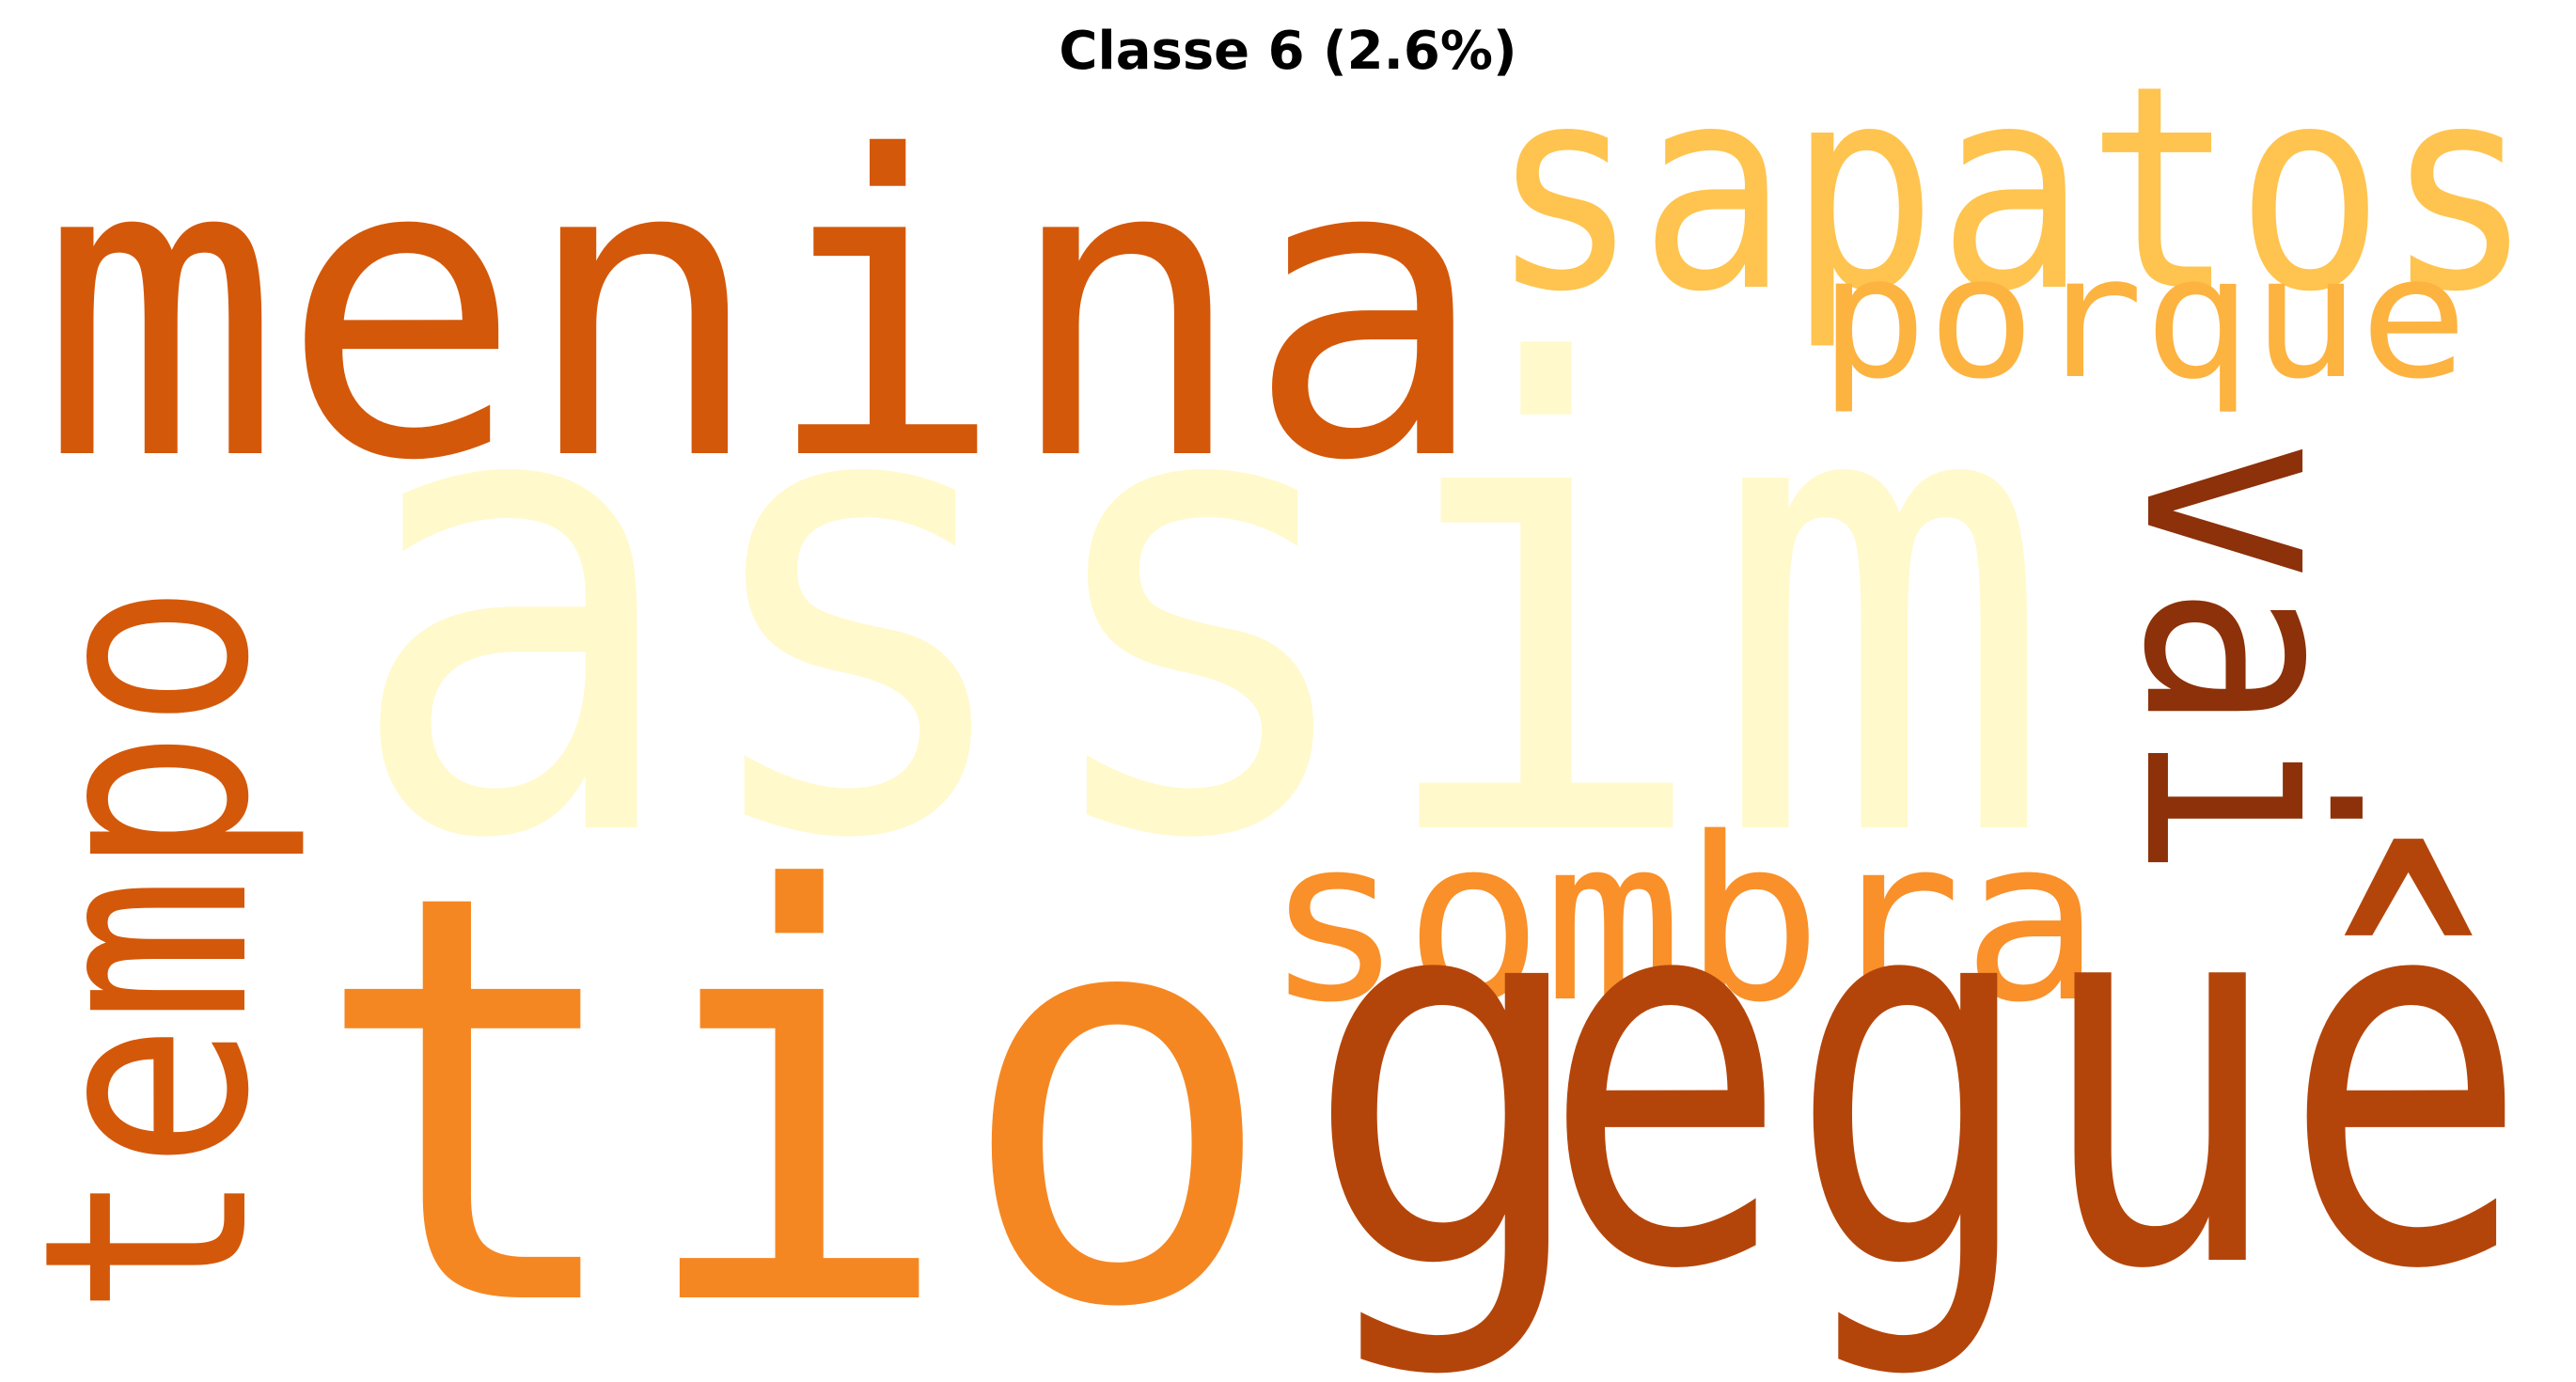 The height and width of the screenshot is (1382, 2576). Describe the element at coordinates (155, 949) in the screenshot. I see `word-tempo: tempo` at that location.